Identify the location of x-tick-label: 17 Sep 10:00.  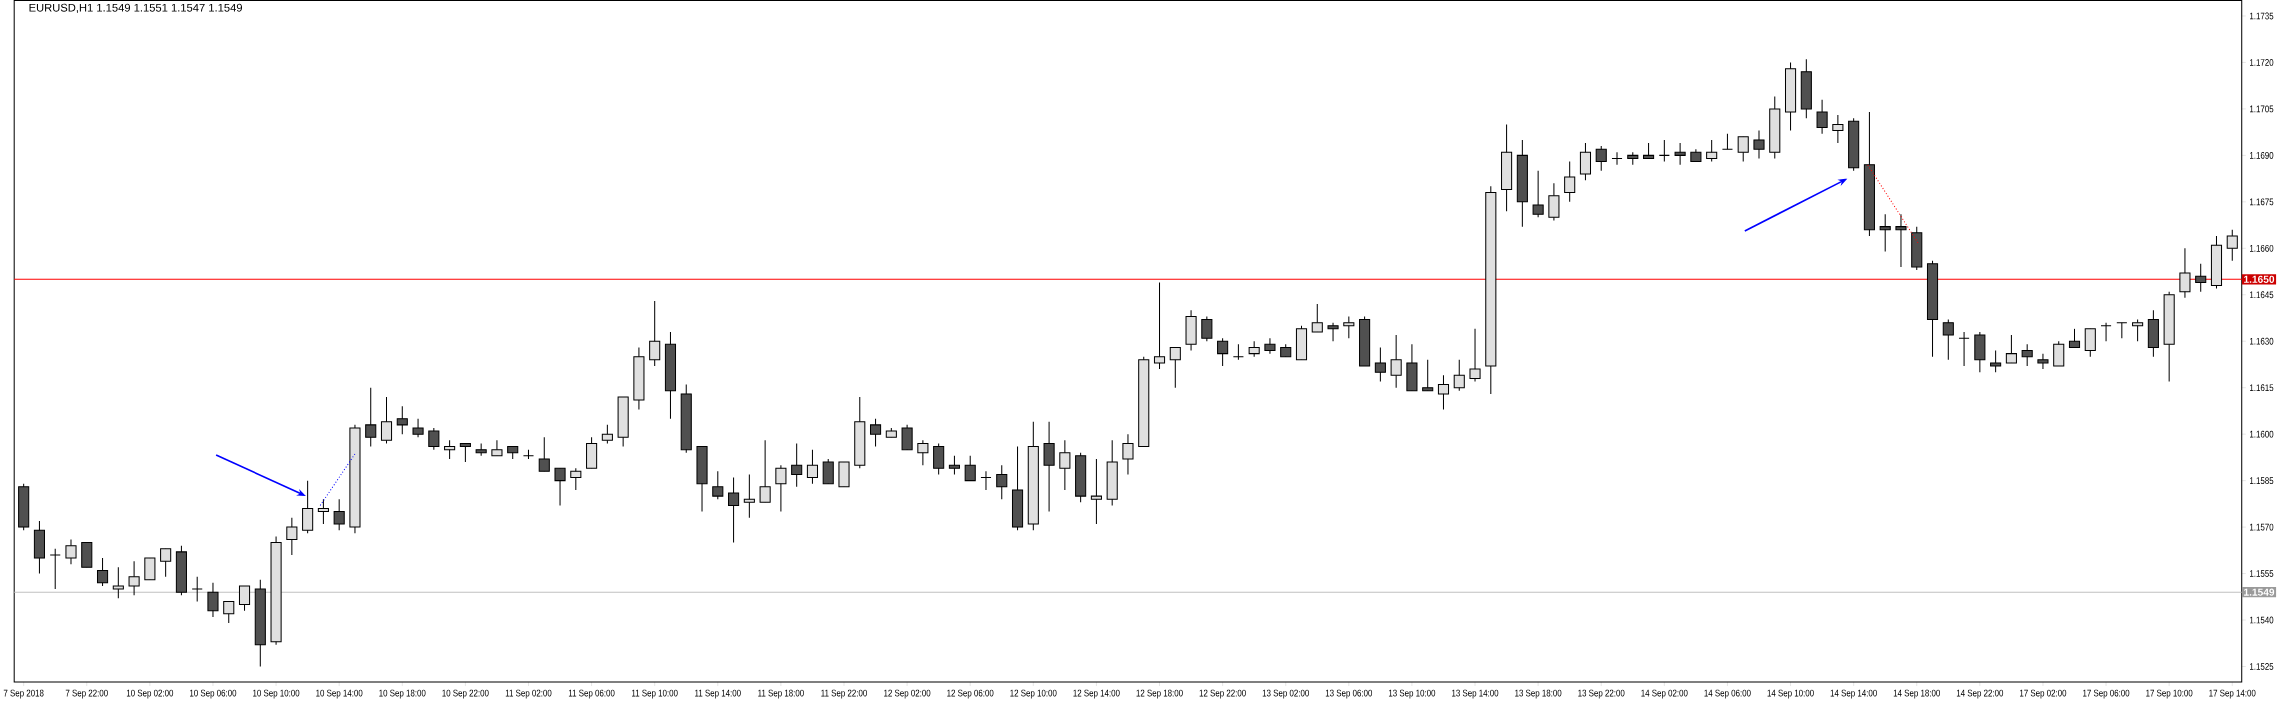
(2169, 694).